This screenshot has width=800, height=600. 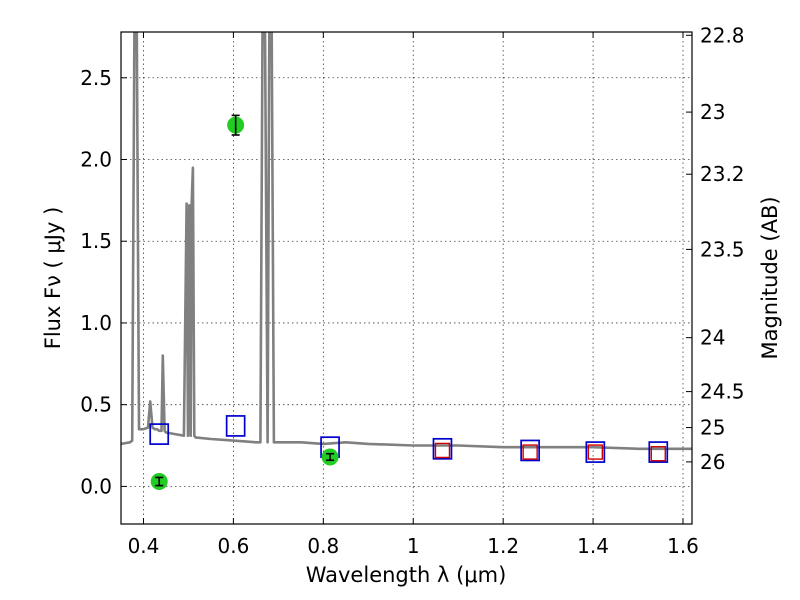 What do you see at coordinates (770, 277) in the screenshot?
I see `y2-axis-label: Magnitude (AB)` at bounding box center [770, 277].